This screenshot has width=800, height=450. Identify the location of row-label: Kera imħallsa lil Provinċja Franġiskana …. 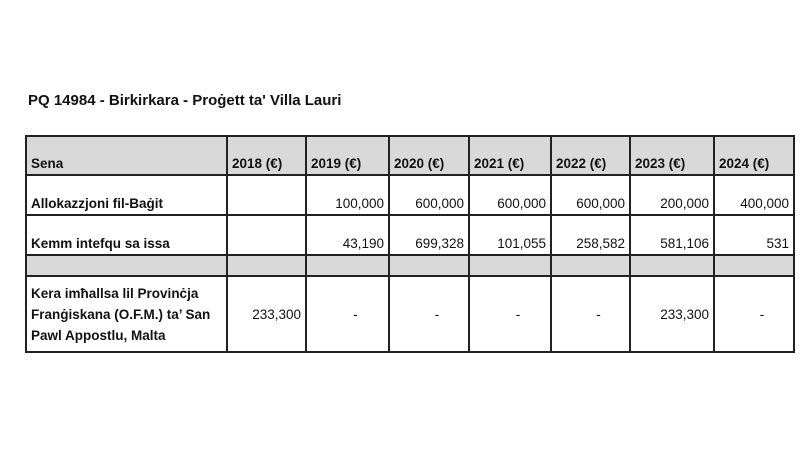
(126, 314).